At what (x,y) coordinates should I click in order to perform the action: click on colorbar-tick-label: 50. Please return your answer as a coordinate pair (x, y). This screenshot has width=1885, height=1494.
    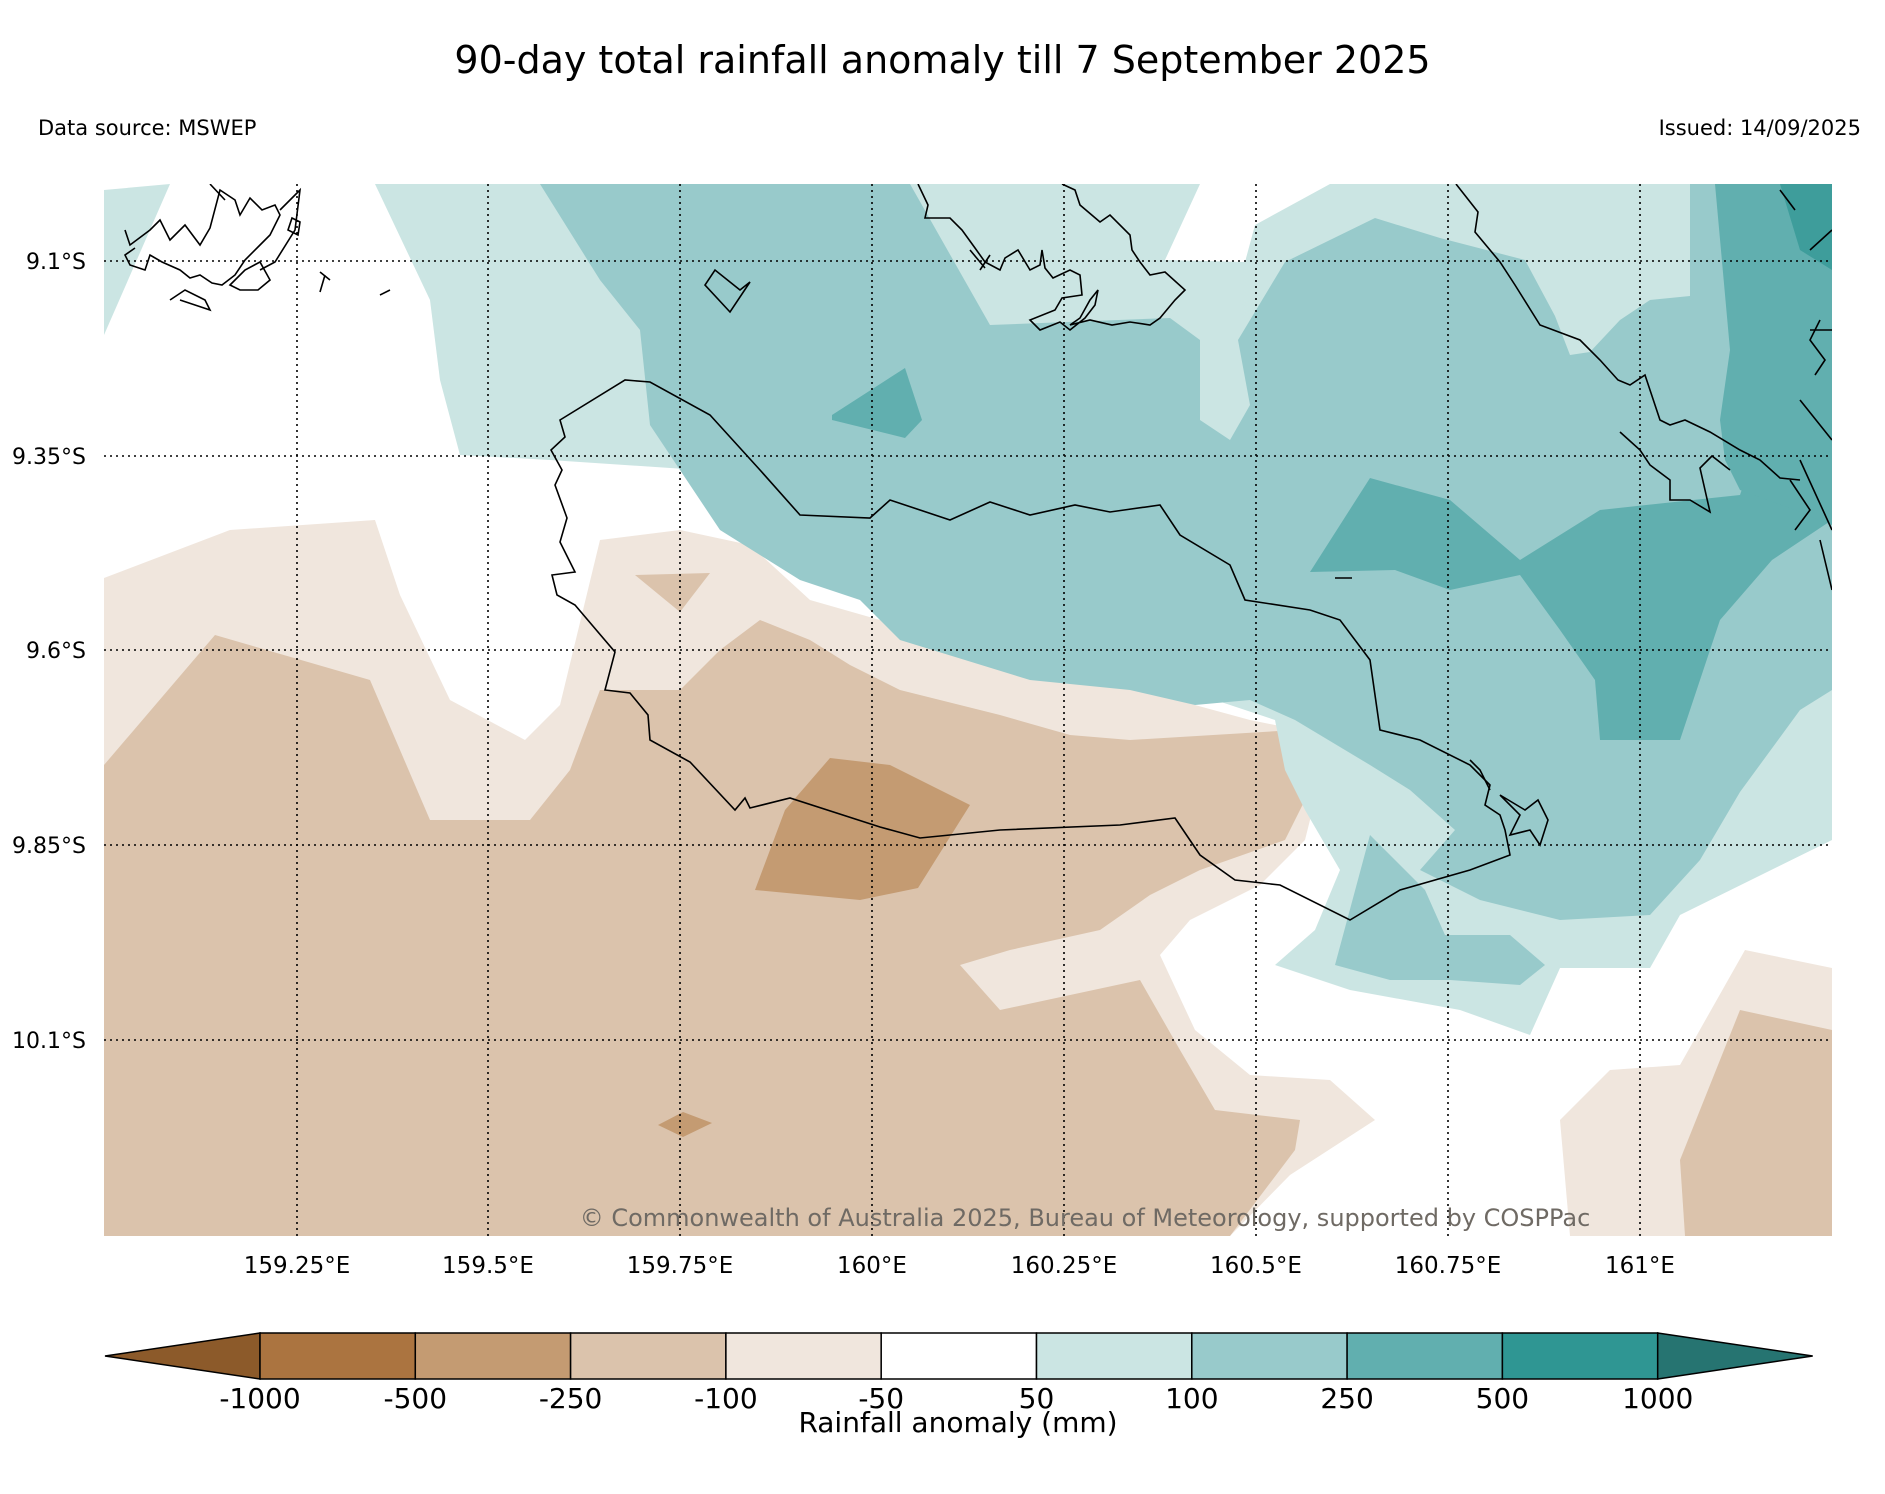
    Looking at the image, I should click on (1037, 1398).